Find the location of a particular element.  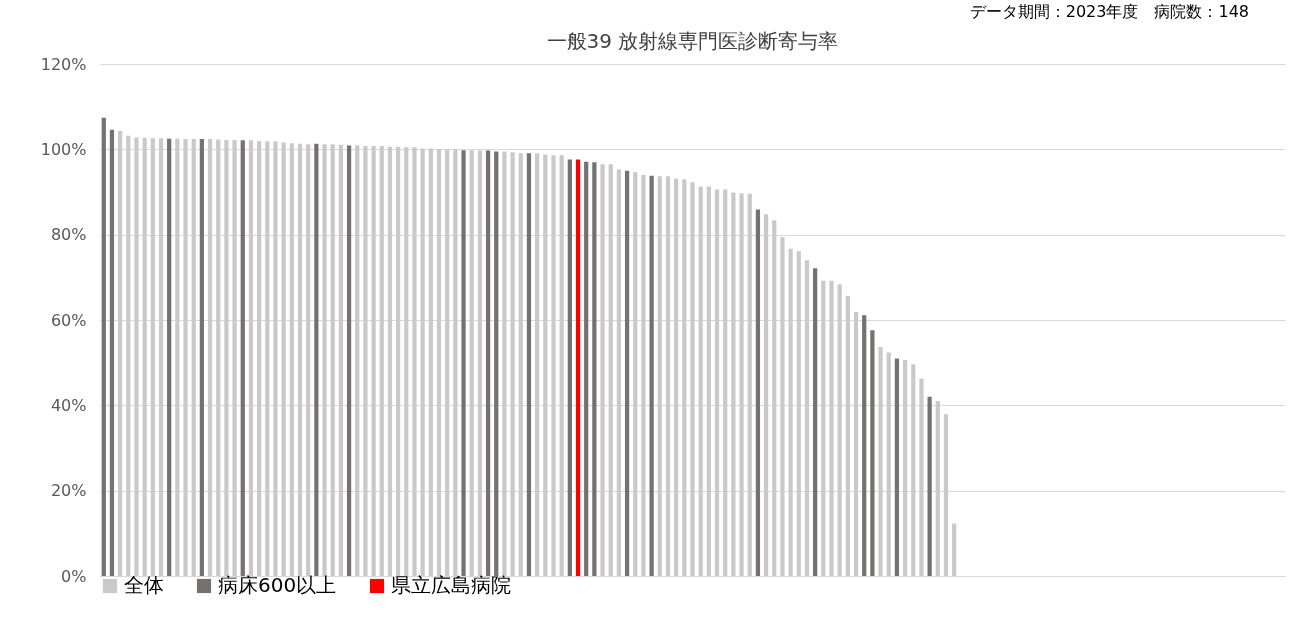

y-tick-label: 0% is located at coordinates (74, 576).